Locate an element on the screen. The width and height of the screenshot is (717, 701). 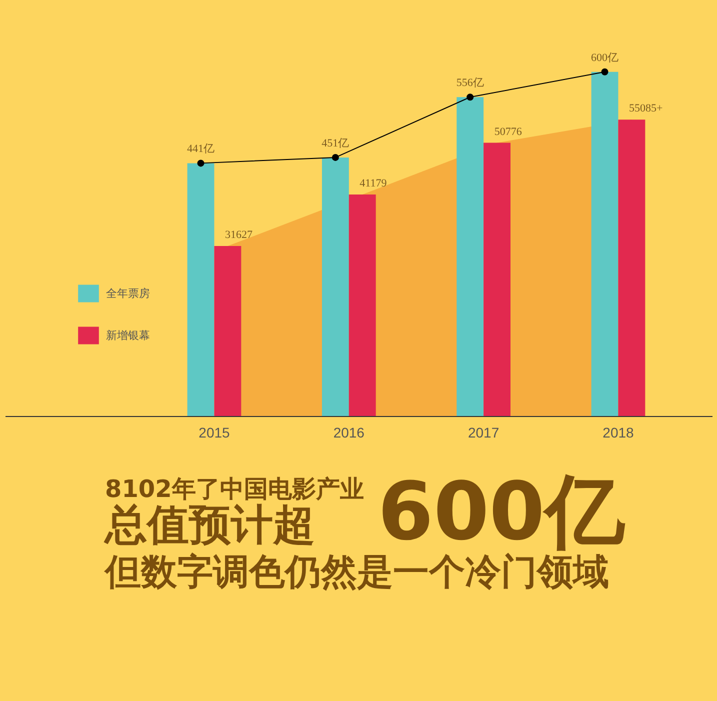
x-tick-label: 2017 is located at coordinates (484, 432).